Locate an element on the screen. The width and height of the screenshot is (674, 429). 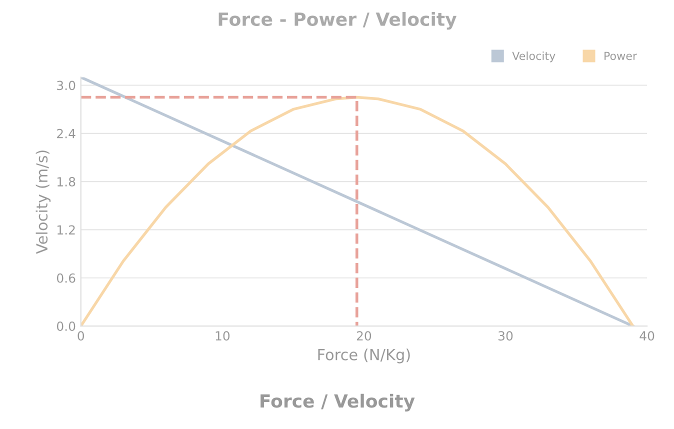
legend-label: Velocity is located at coordinates (534, 56).